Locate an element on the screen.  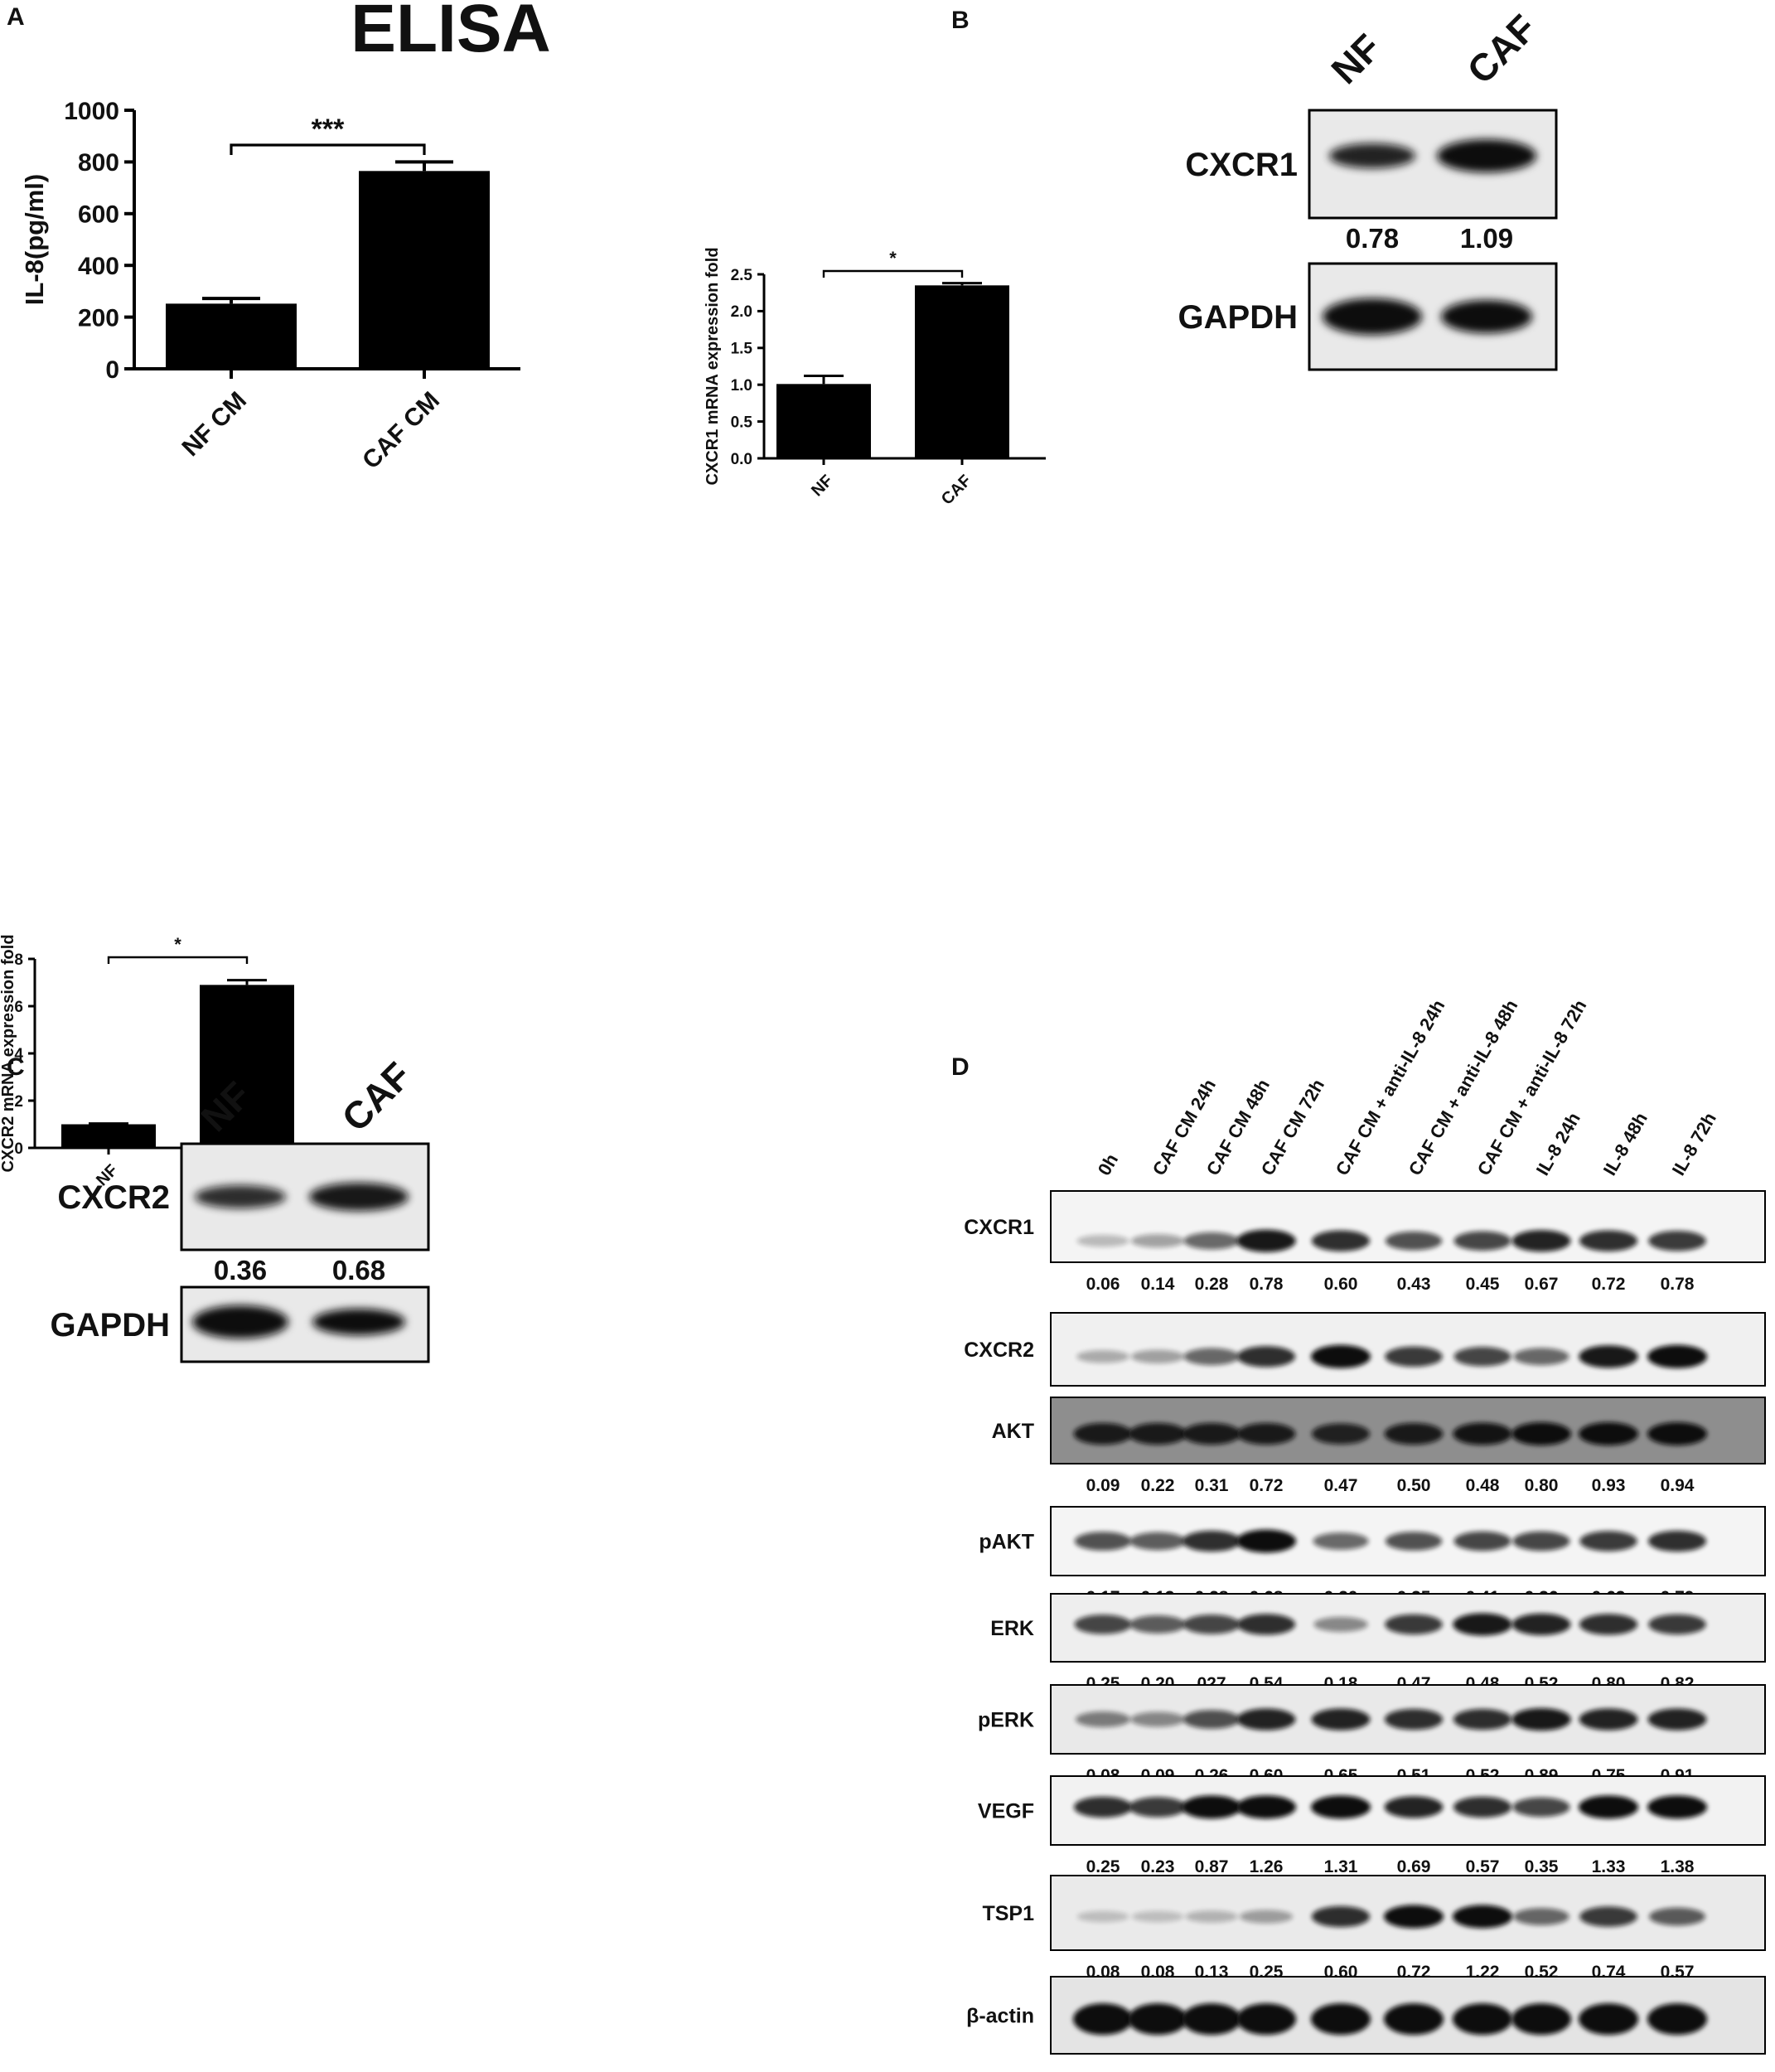
quant-value: 0.50 is located at coordinates (1414, 1485).